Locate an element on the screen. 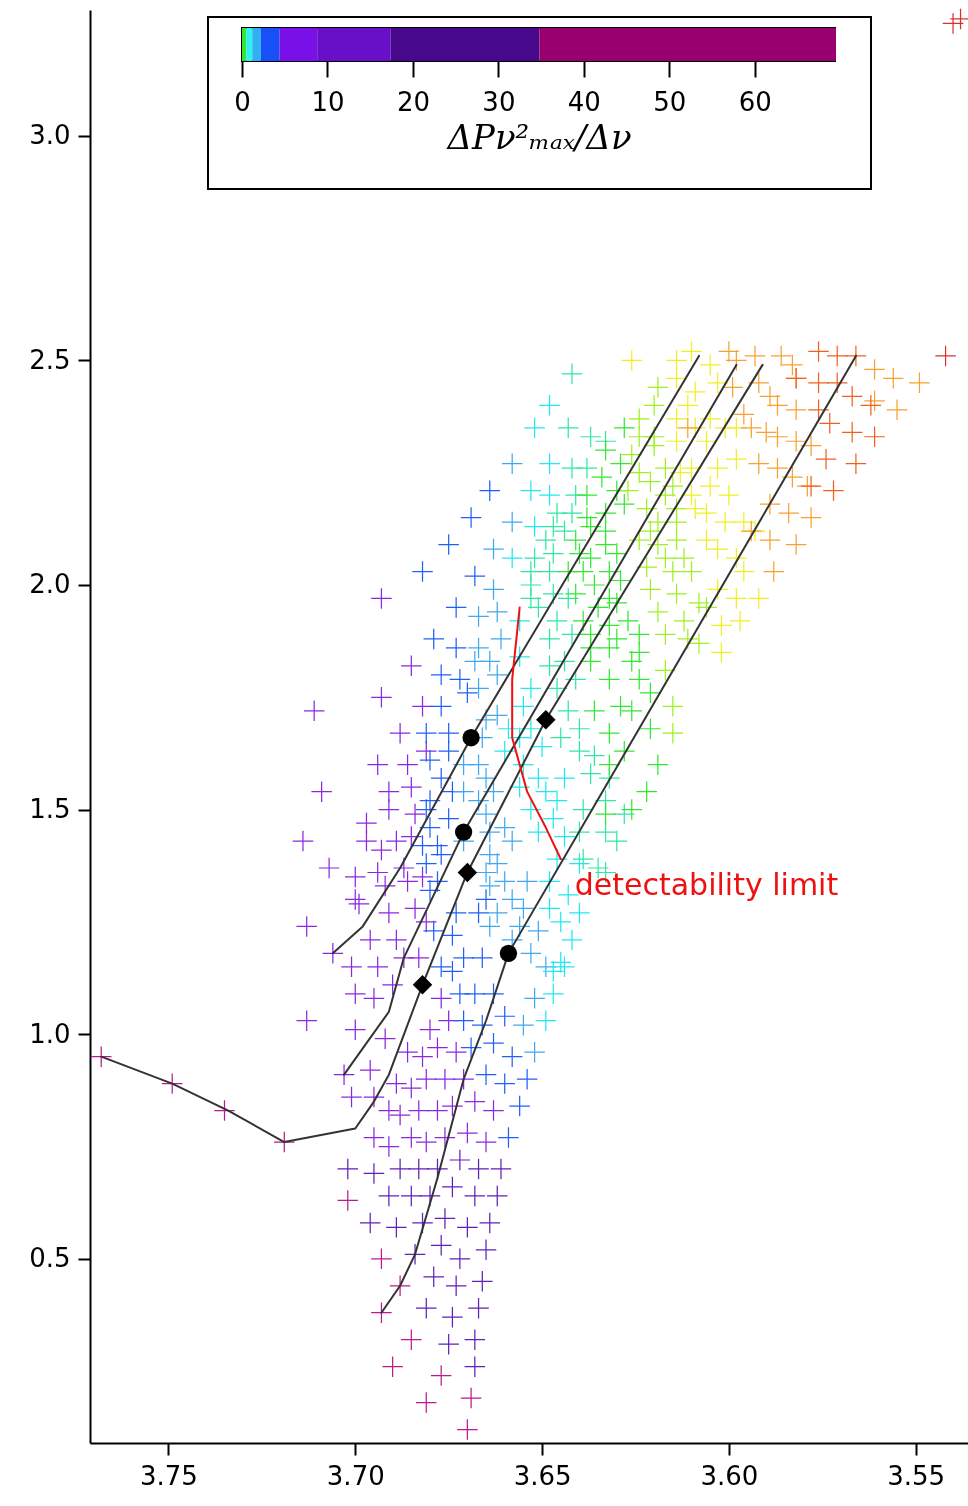 This screenshot has height=1506, width=968. x-tick-label: 30 is located at coordinates (499, 101).